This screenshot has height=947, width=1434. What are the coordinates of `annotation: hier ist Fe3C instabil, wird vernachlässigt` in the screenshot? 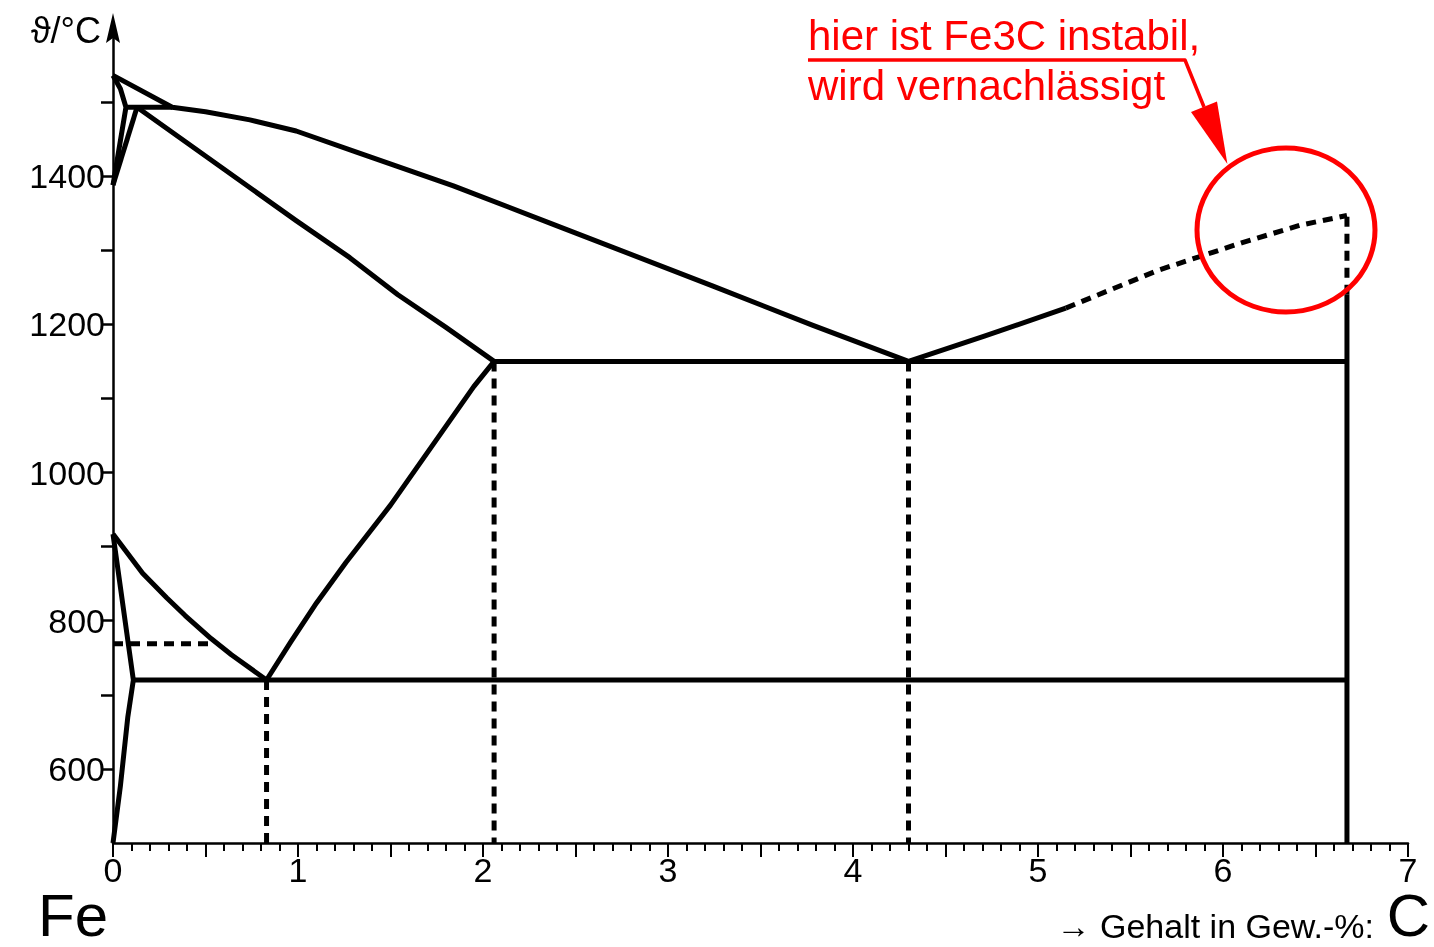 It's located at (1004, 60).